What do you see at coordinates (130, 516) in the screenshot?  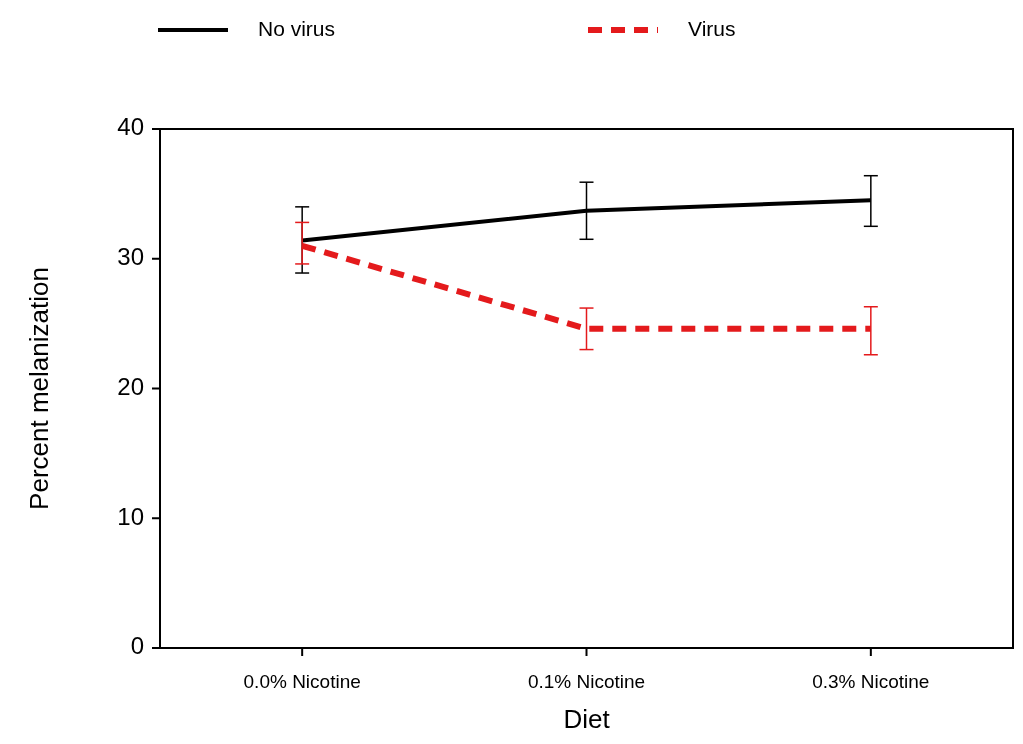 I see `y-tick-label: 10` at bounding box center [130, 516].